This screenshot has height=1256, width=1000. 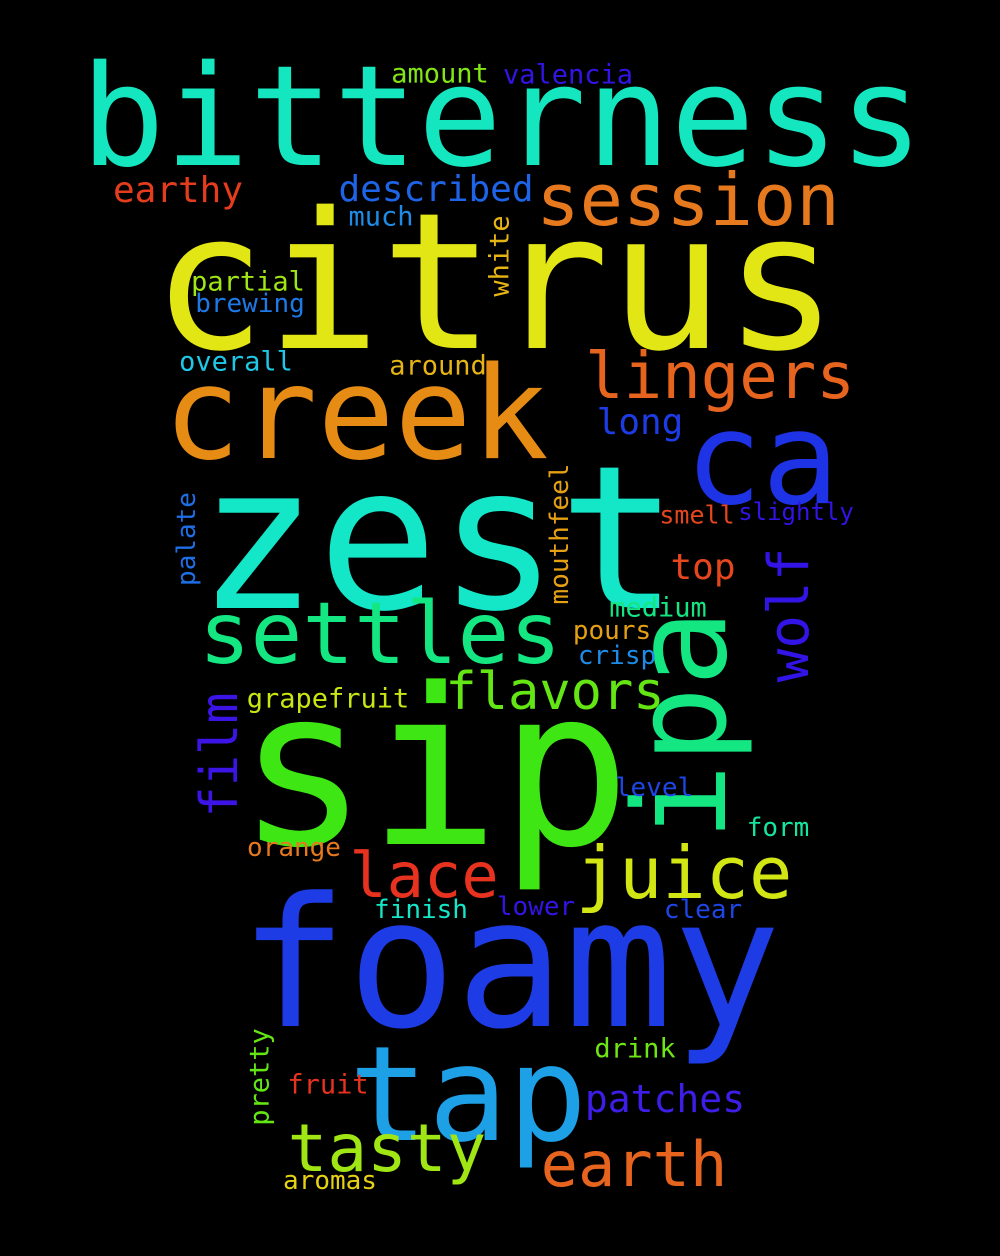 What do you see at coordinates (387, 1148) in the screenshot?
I see `word-tasty: tasty` at bounding box center [387, 1148].